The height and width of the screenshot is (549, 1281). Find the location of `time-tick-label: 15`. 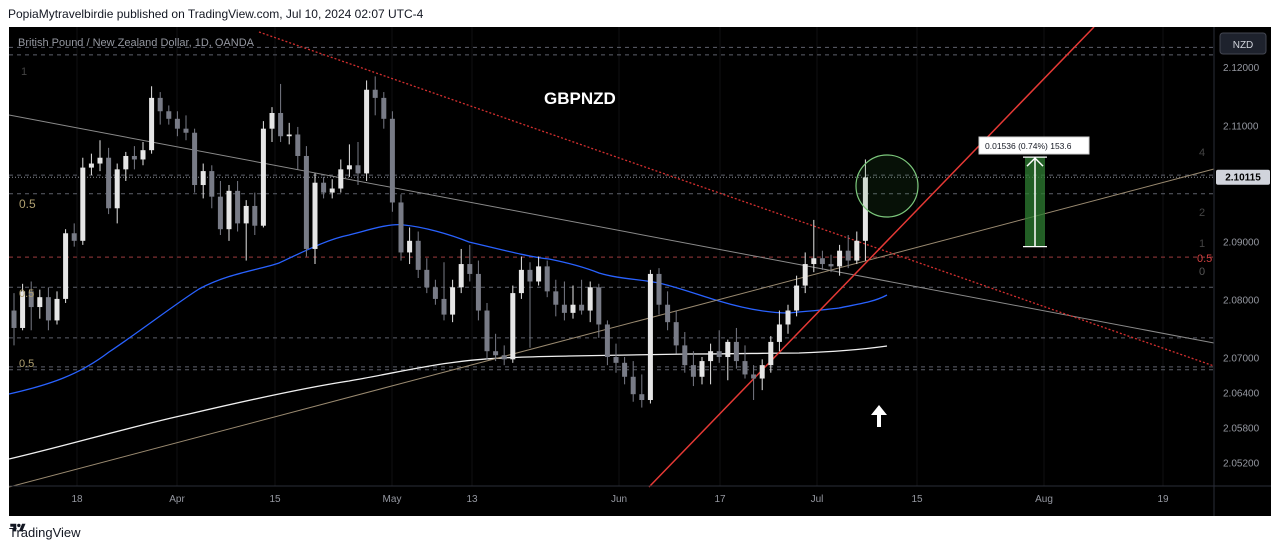

time-tick-label: 15 is located at coordinates (275, 499).